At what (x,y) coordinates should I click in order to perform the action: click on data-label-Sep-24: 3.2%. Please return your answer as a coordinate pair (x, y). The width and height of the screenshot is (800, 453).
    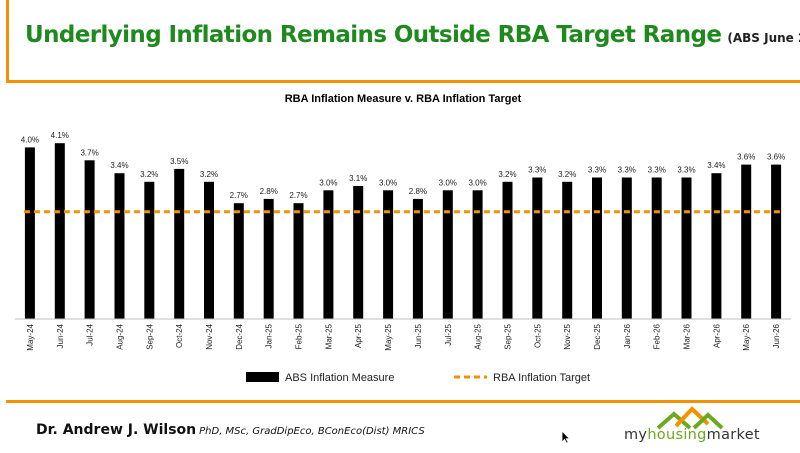
    Looking at the image, I should click on (149, 174).